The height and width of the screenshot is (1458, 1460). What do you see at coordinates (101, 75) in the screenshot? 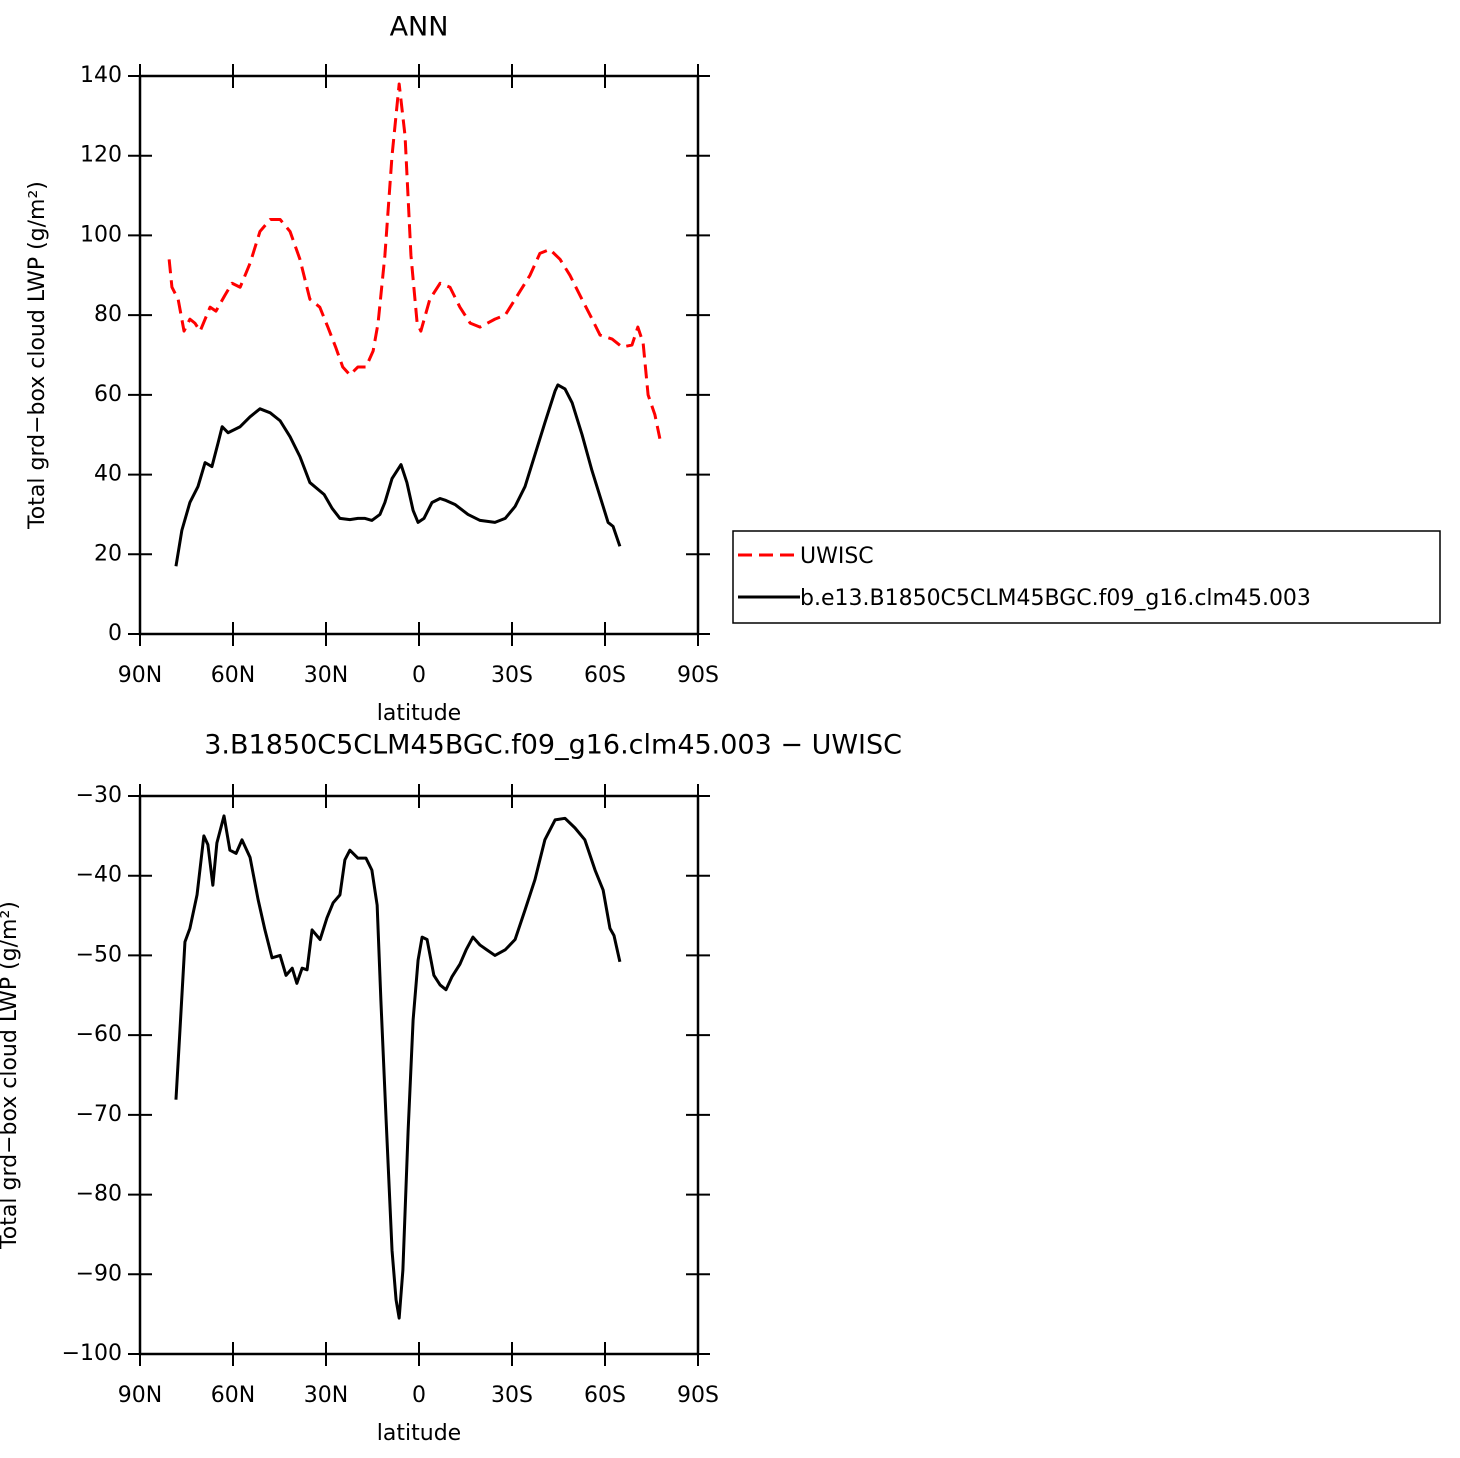
I see `y-tick-label: 140` at bounding box center [101, 75].